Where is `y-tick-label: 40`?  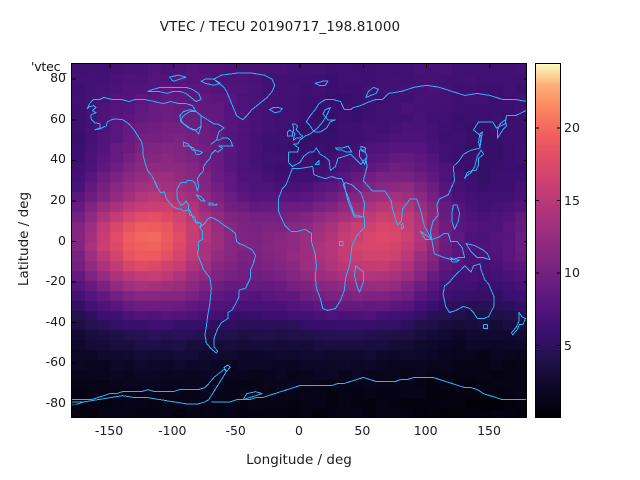 y-tick-label: 40 is located at coordinates (58, 159).